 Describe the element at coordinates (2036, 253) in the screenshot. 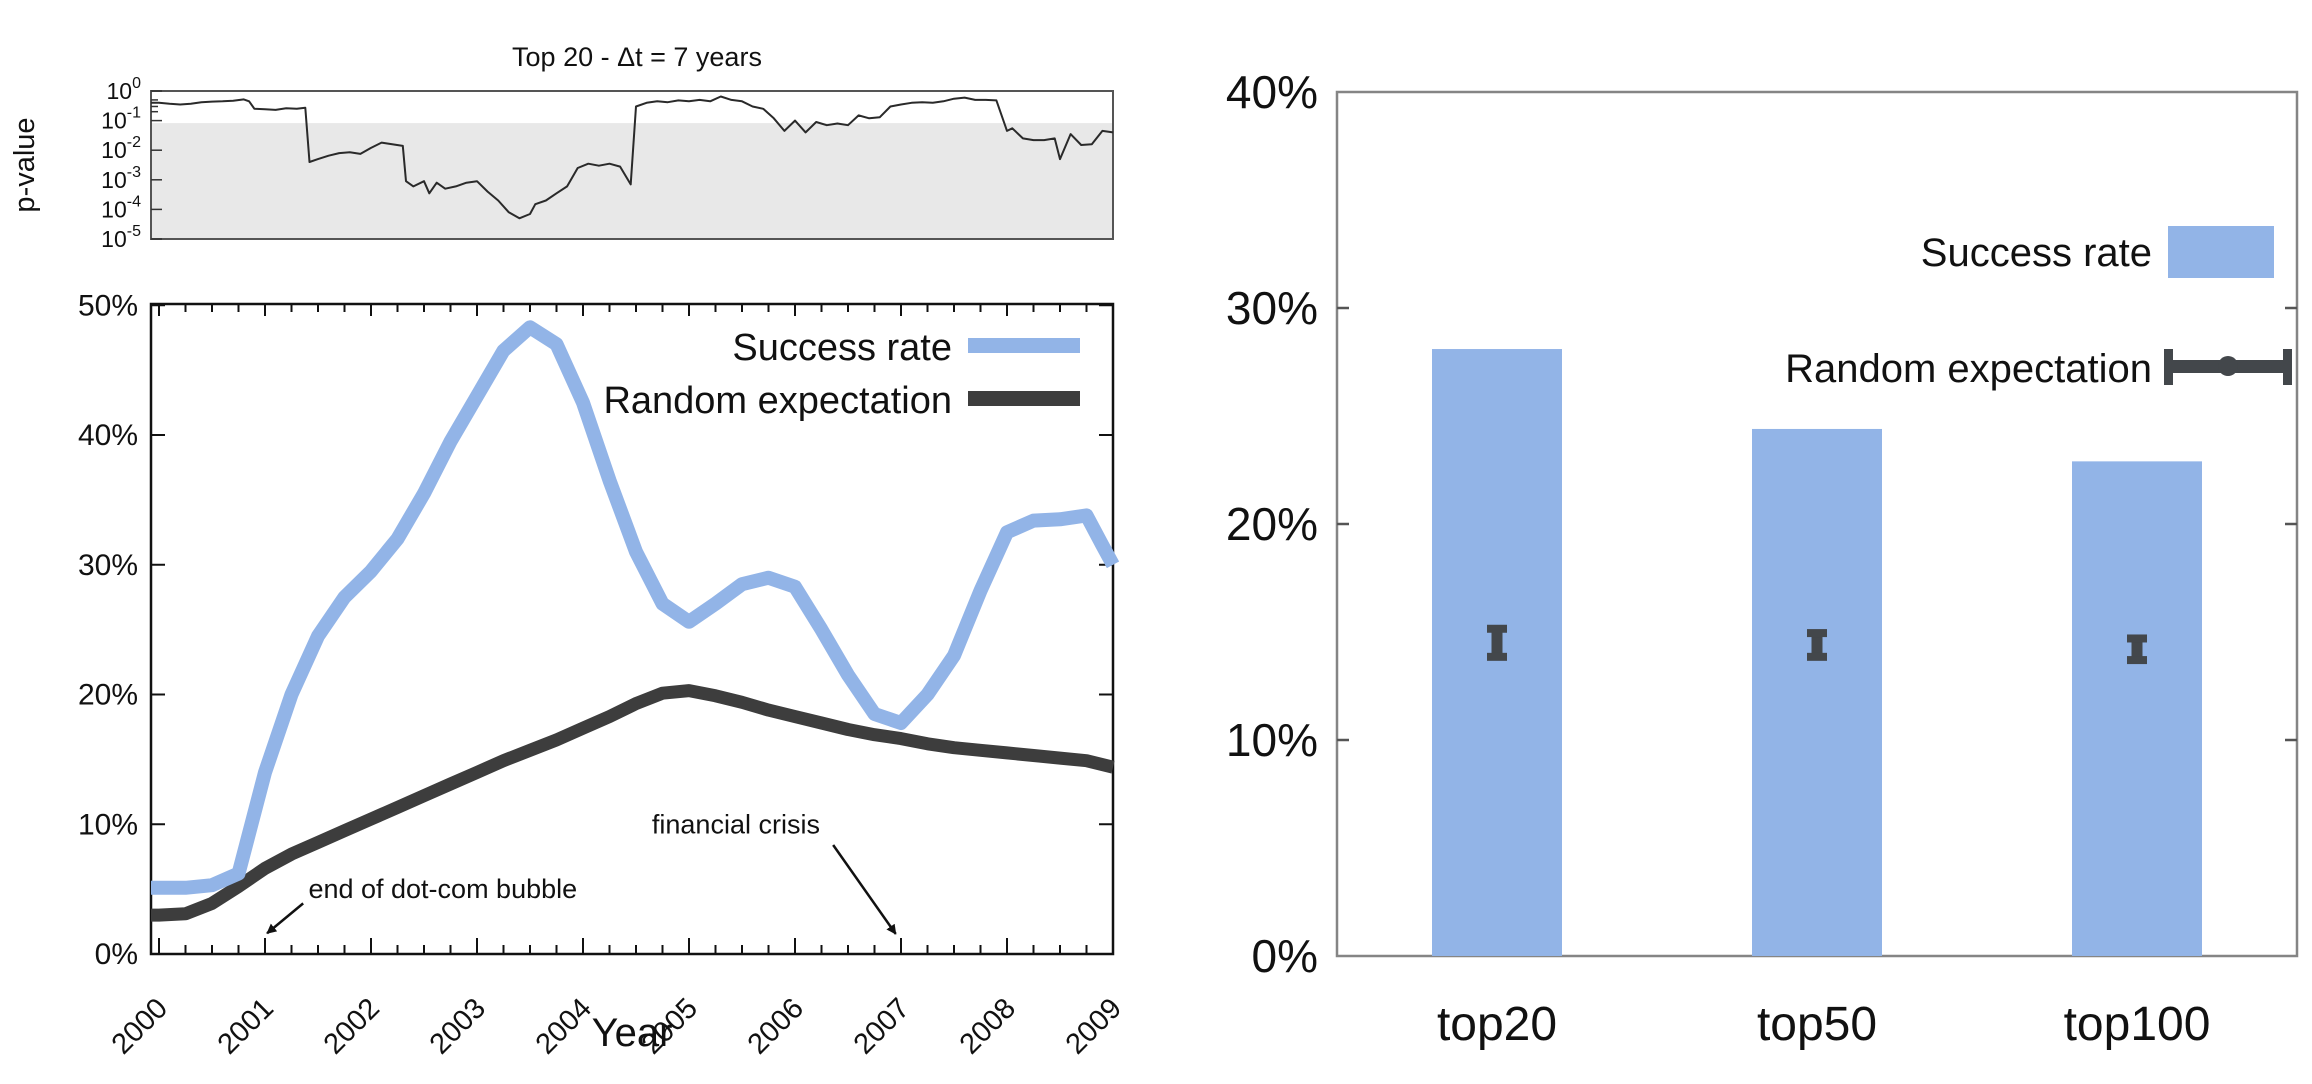

I see `bar-legend-label-success-rate: Success rate` at that location.